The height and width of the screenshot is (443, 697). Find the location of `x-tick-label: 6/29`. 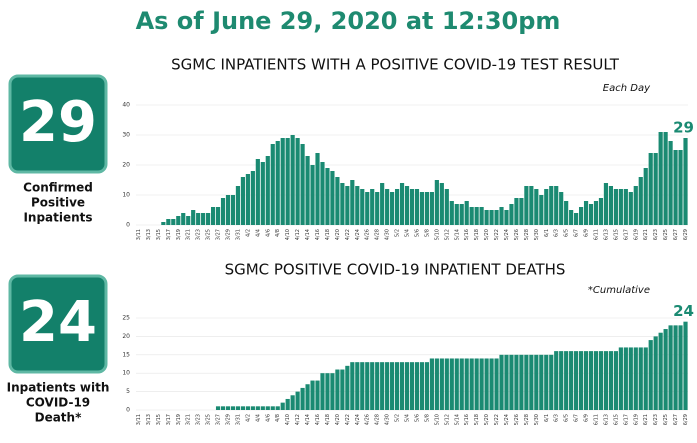

x-tick-label: 6/29 is located at coordinates (686, 234).